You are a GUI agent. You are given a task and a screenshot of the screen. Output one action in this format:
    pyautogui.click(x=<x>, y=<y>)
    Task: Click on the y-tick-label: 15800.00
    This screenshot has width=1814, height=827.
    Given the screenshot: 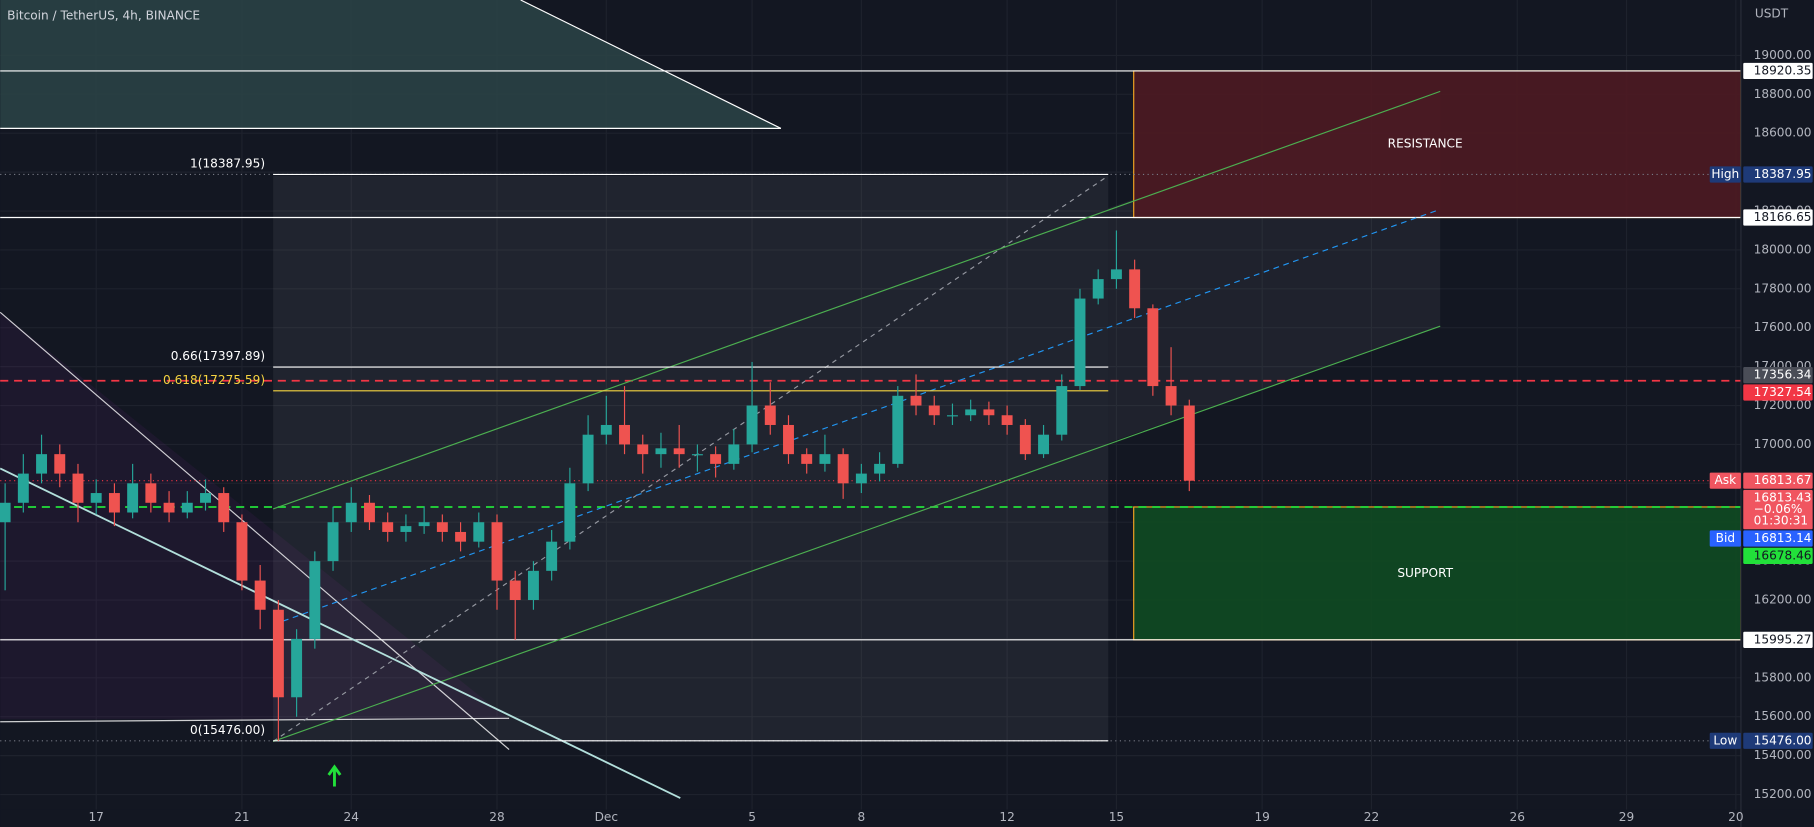 What is the action you would take?
    pyautogui.click(x=1783, y=677)
    